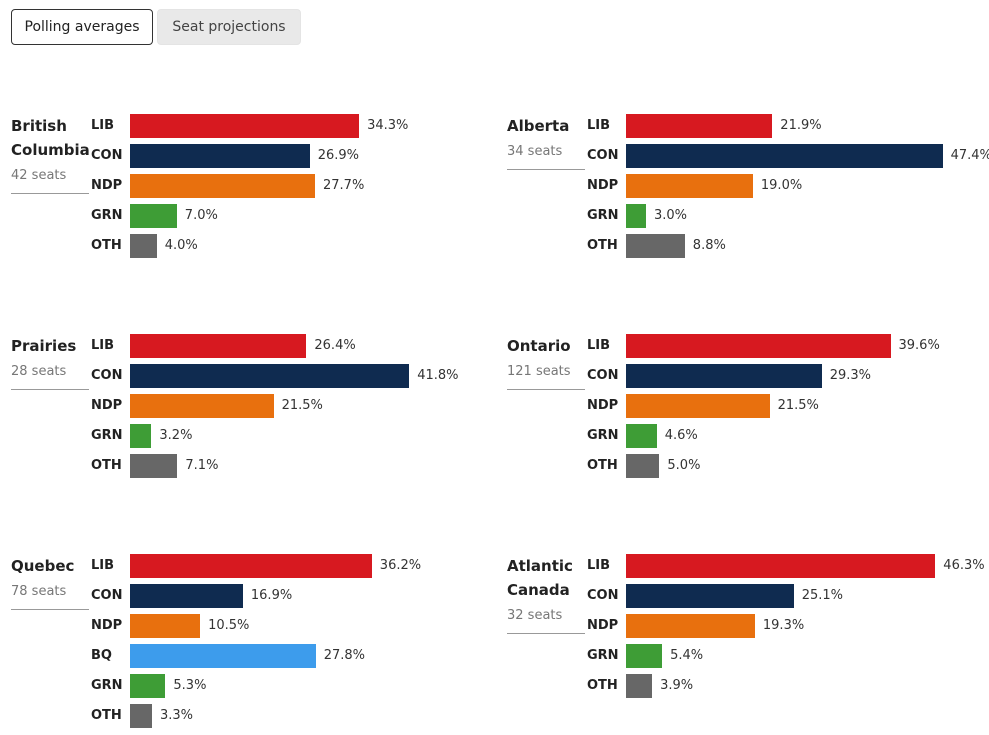 The image size is (989, 735). Describe the element at coordinates (291, 716) in the screenshot. I see `party-row-oth: OTH 3.3%` at that location.